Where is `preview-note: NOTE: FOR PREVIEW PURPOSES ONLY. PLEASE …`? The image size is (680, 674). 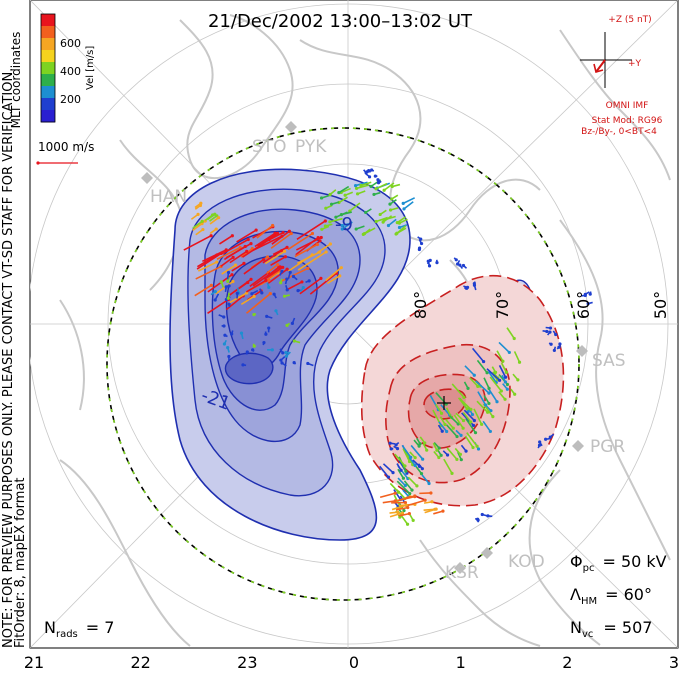
preview-note: NOTE: FOR PREVIEW PURPOSES ONLY. PLEASE … is located at coordinates (8, 358).